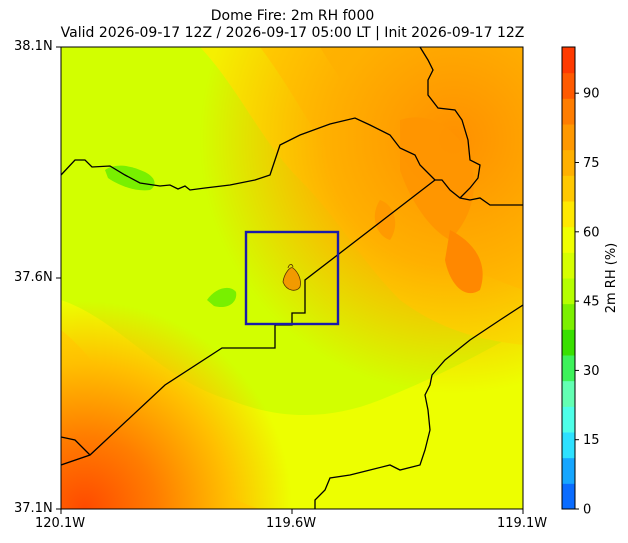 The image size is (628, 543). I want to click on colorbar-tick-label: 90, so click(591, 94).